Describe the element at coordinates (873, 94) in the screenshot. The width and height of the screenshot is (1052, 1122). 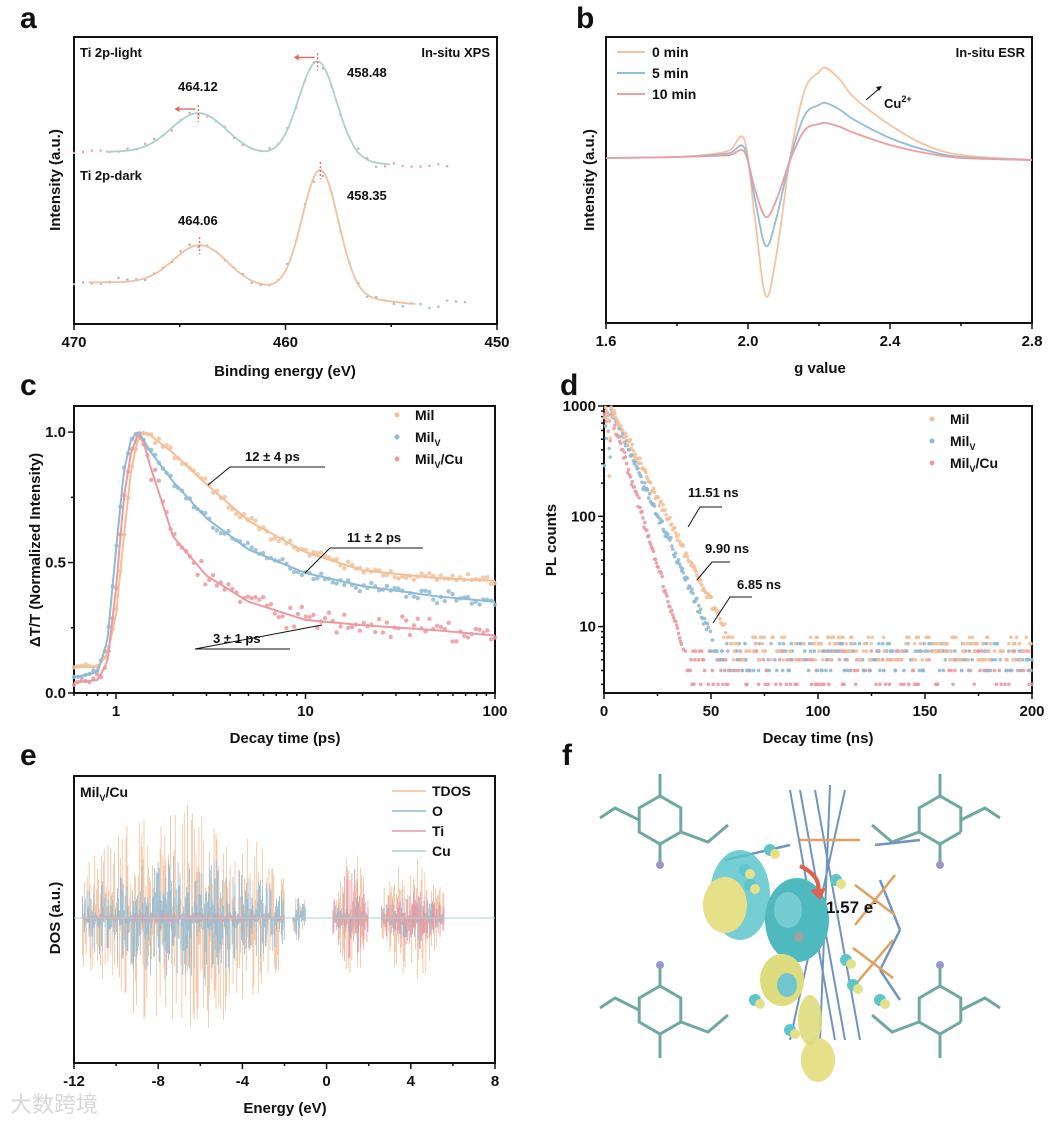
I see `cu-arrow` at that location.